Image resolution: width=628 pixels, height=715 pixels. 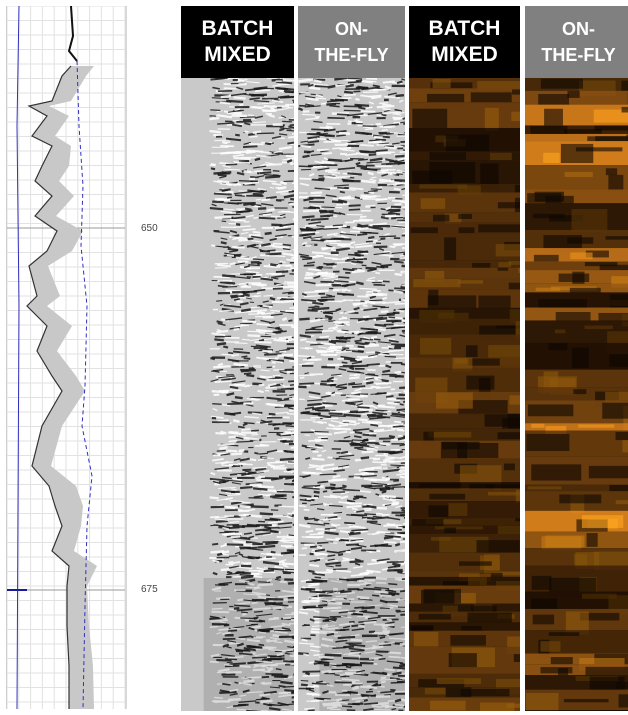 What do you see at coordinates (576, 394) in the screenshot?
I see `borehole-image-amber` at bounding box center [576, 394].